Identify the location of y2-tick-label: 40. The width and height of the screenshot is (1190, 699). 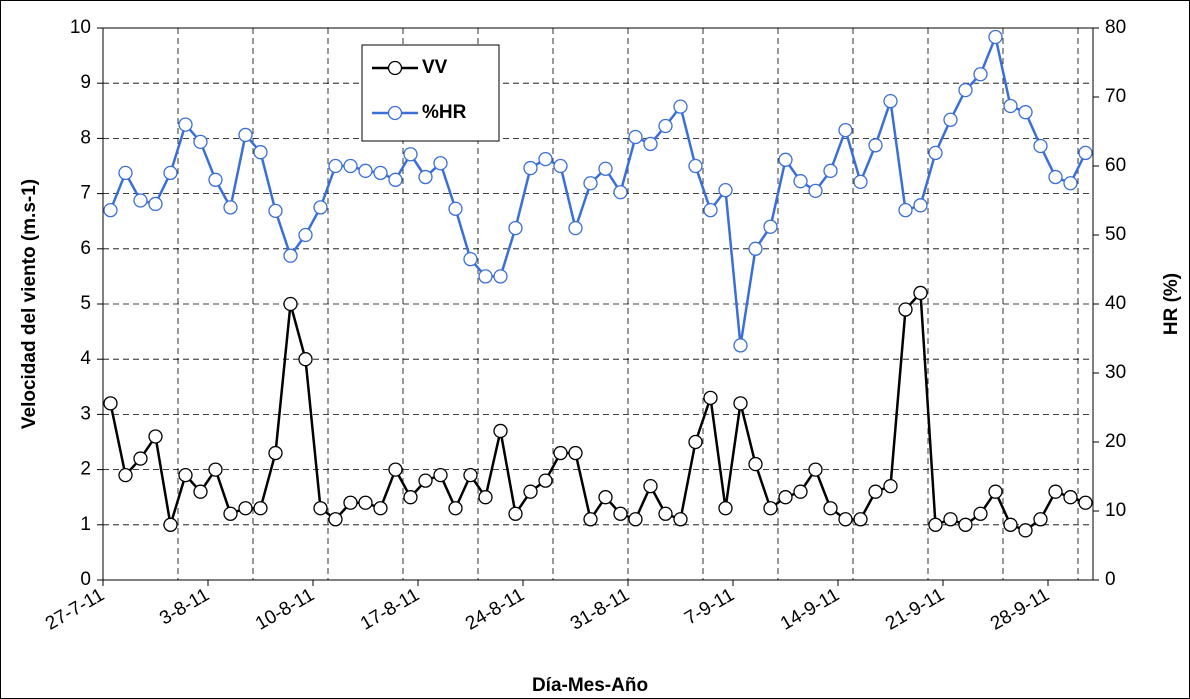
(1115, 303).